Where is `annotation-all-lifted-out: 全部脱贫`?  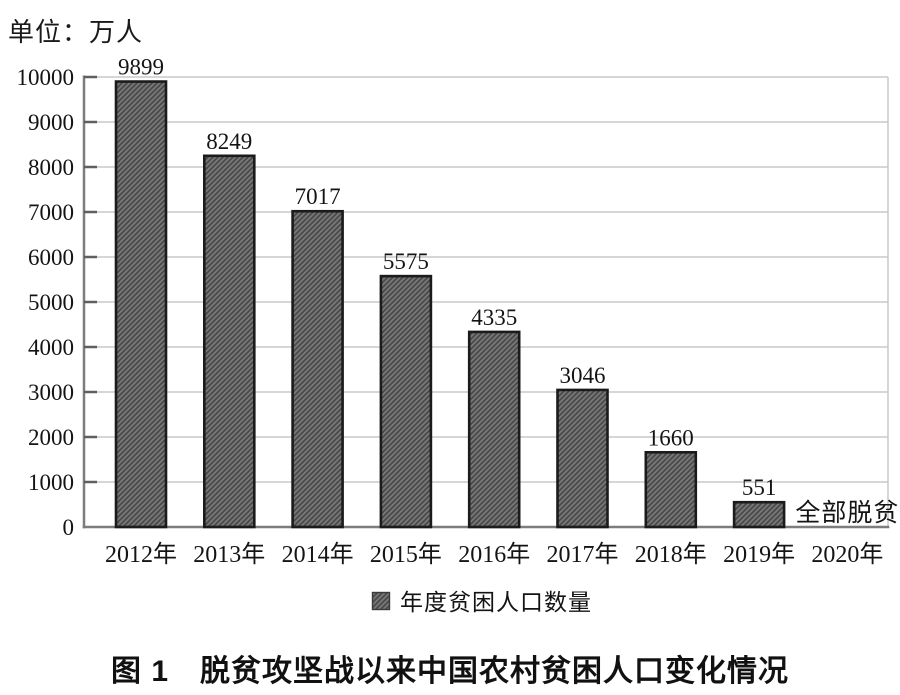 annotation-all-lifted-out: 全部脱贫 is located at coordinates (847, 513).